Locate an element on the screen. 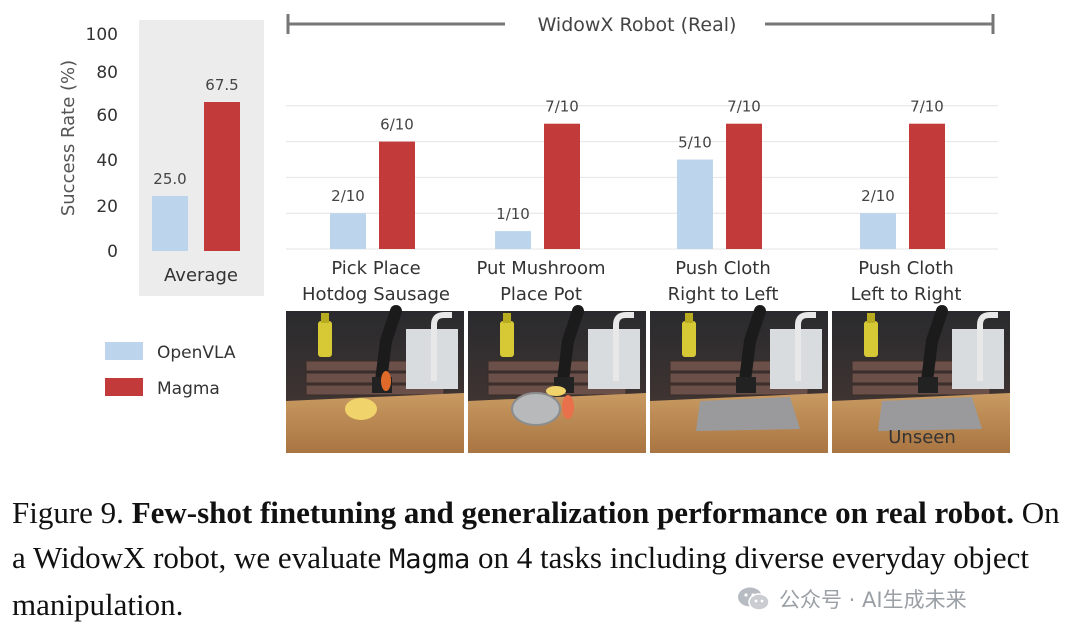 The image size is (1080, 643). table is located at coordinates (375, 423).